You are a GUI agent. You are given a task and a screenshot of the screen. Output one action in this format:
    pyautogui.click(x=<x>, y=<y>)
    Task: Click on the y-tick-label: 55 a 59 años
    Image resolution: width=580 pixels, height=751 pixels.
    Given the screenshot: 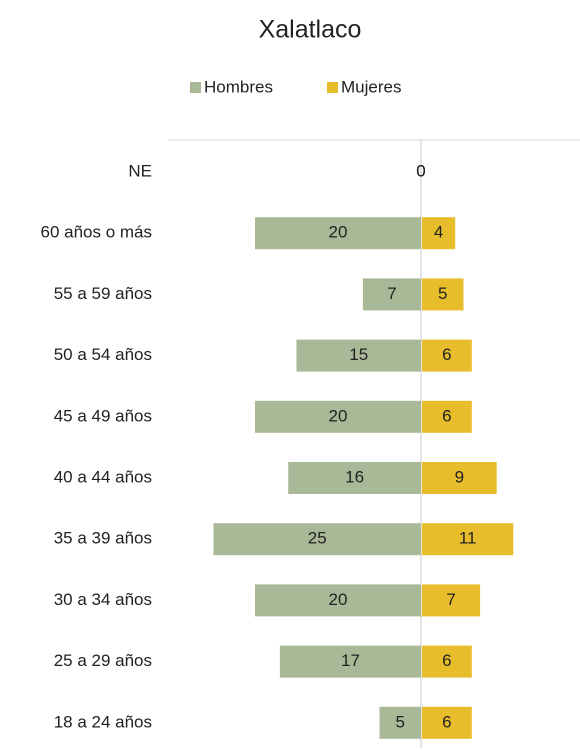 What is the action you would take?
    pyautogui.click(x=103, y=293)
    